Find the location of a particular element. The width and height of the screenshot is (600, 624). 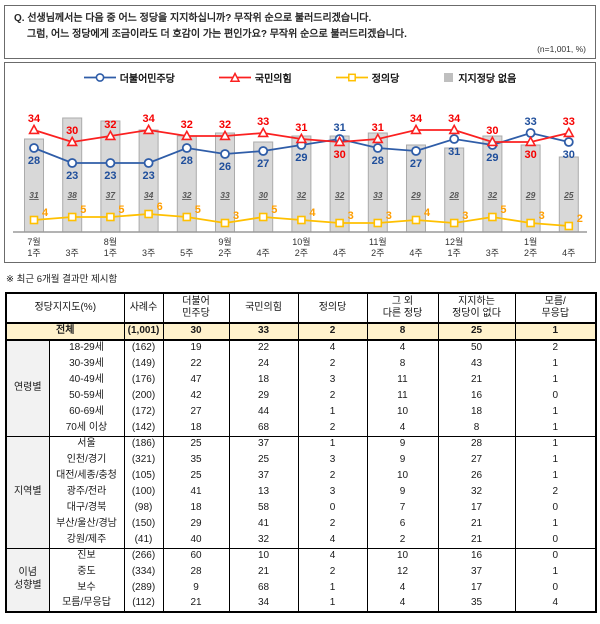

svg-text: 8월 is located at coordinates (110, 241).